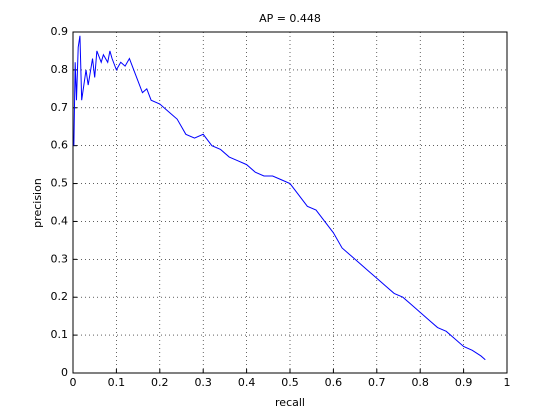 Image resolution: width=560 pixels, height=420 pixels. What do you see at coordinates (60, 183) in the screenshot?
I see `y-tick-label: 0.5` at bounding box center [60, 183].